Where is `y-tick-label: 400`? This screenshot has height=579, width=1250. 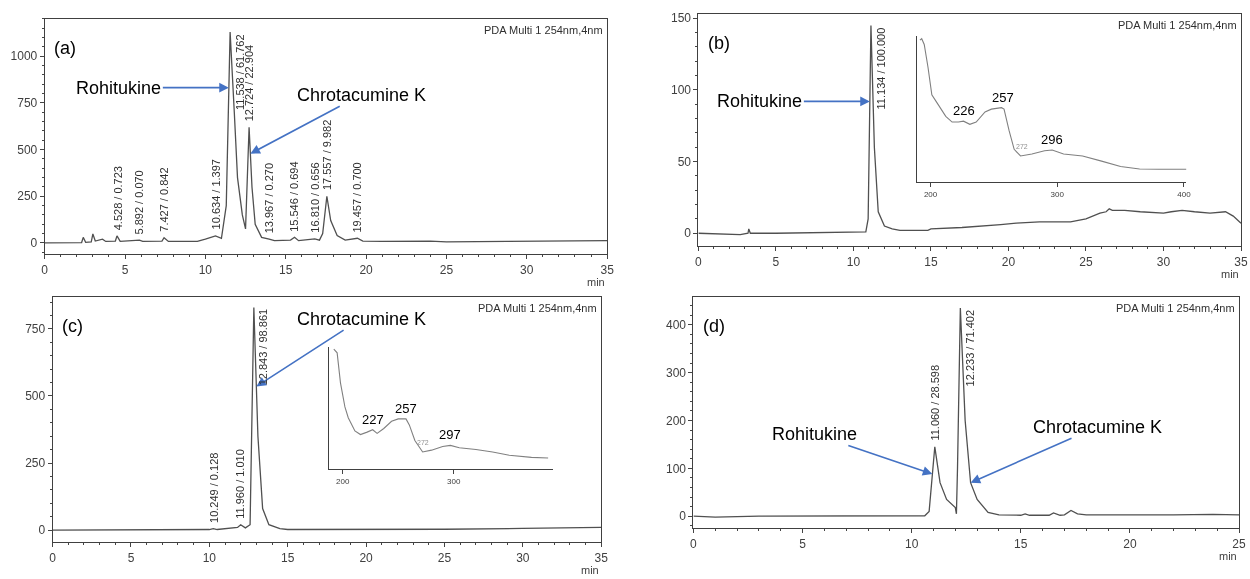 y-tick-label: 400 is located at coordinates (676, 324).